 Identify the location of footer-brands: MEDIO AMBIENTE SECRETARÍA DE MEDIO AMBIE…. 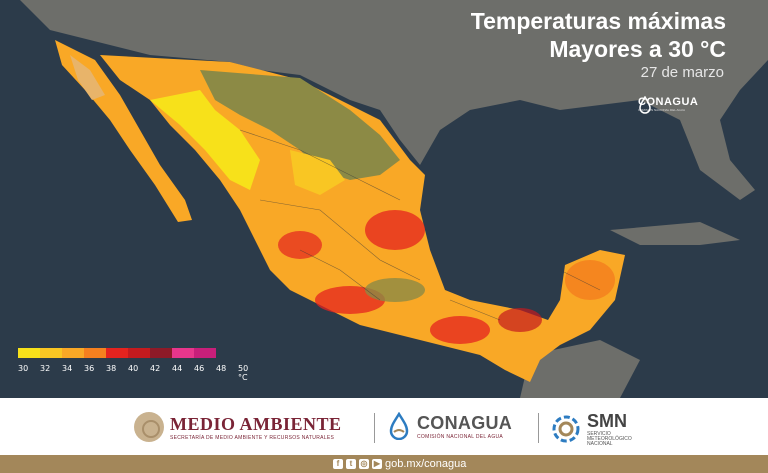
(384, 426).